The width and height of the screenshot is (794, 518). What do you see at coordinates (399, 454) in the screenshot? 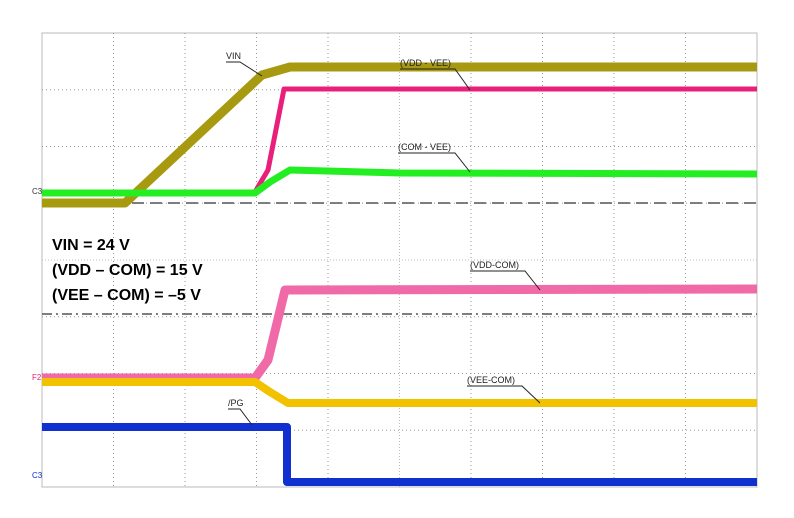
I see `pg-trace` at bounding box center [399, 454].